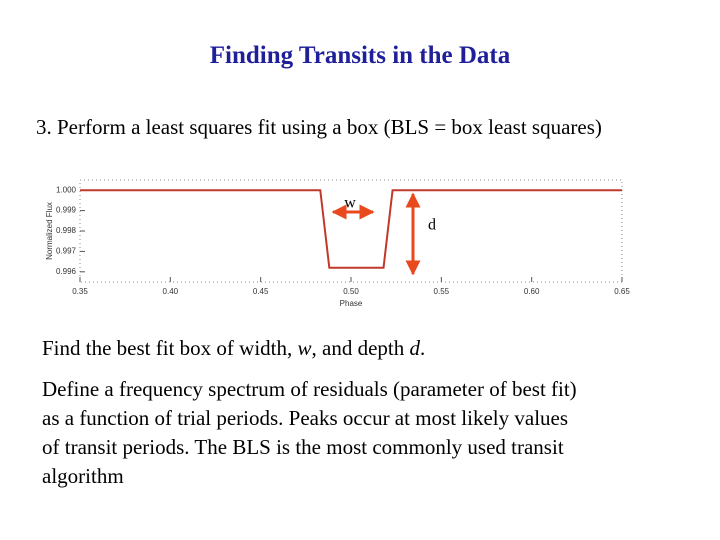 The height and width of the screenshot is (540, 720). I want to click on text: w, so click(304, 348).